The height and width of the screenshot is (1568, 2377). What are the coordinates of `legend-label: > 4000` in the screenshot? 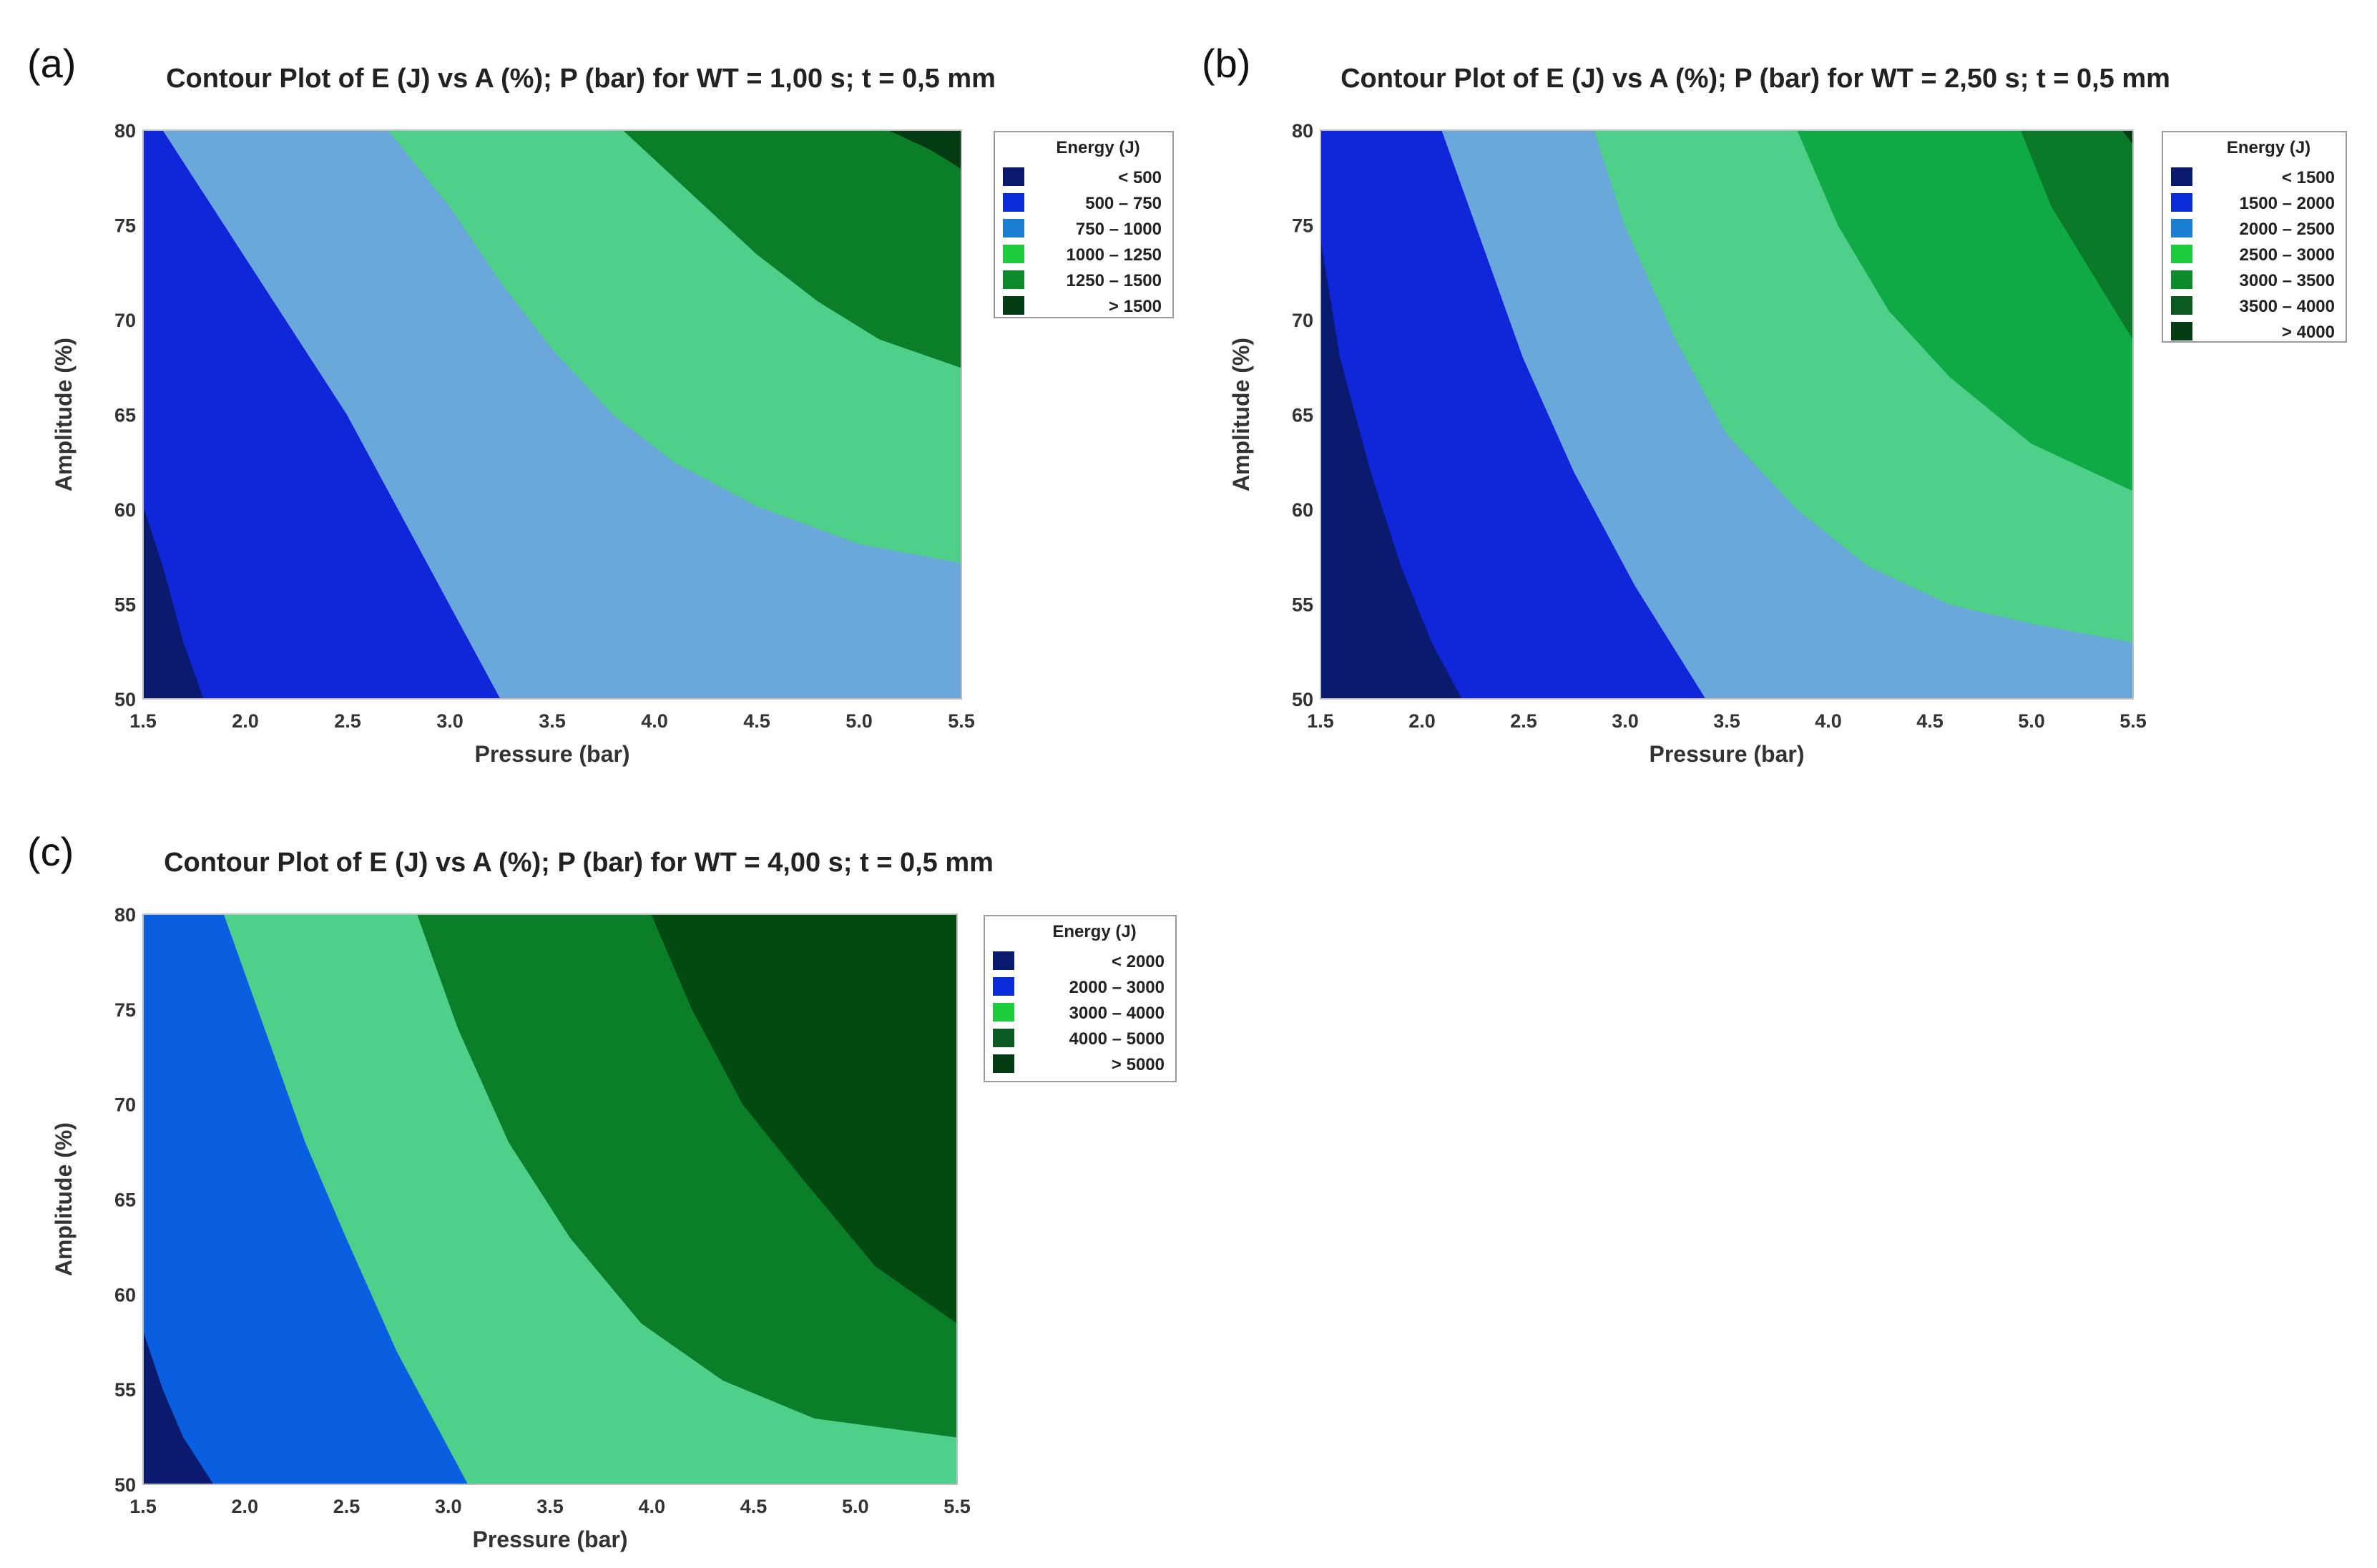 It's located at (2308, 333).